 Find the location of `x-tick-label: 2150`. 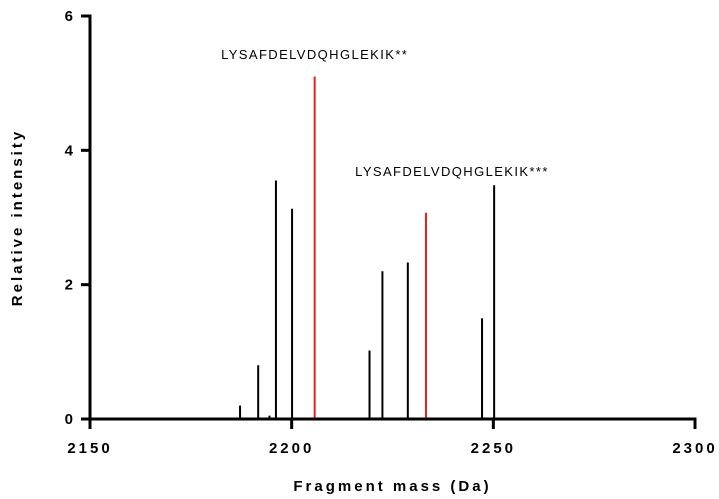

x-tick-label: 2150 is located at coordinates (89, 448).